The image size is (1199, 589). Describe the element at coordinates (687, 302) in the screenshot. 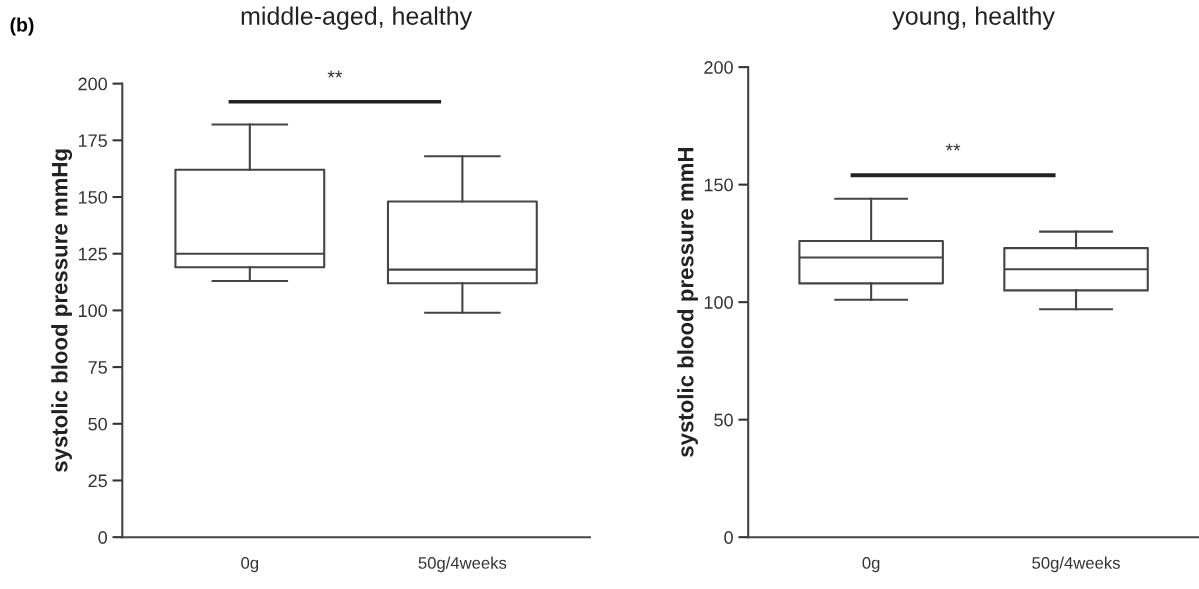

I see `y-axis-title: systolic blood pressure mmH` at that location.